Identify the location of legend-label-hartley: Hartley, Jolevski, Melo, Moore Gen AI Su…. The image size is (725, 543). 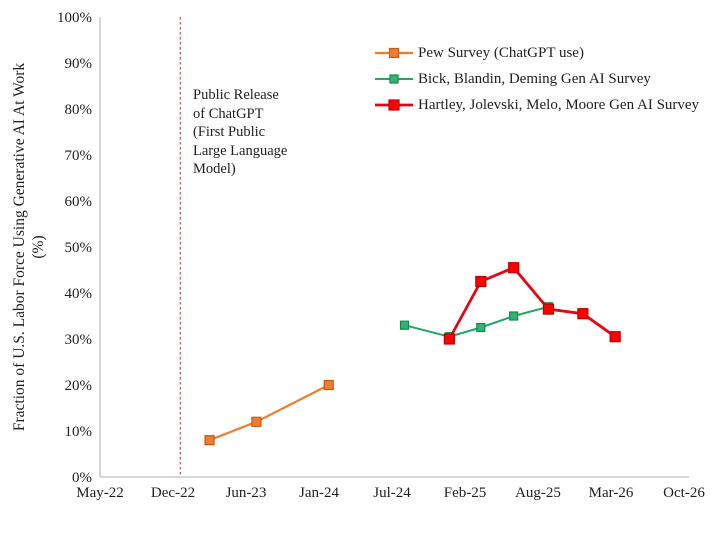
(559, 104).